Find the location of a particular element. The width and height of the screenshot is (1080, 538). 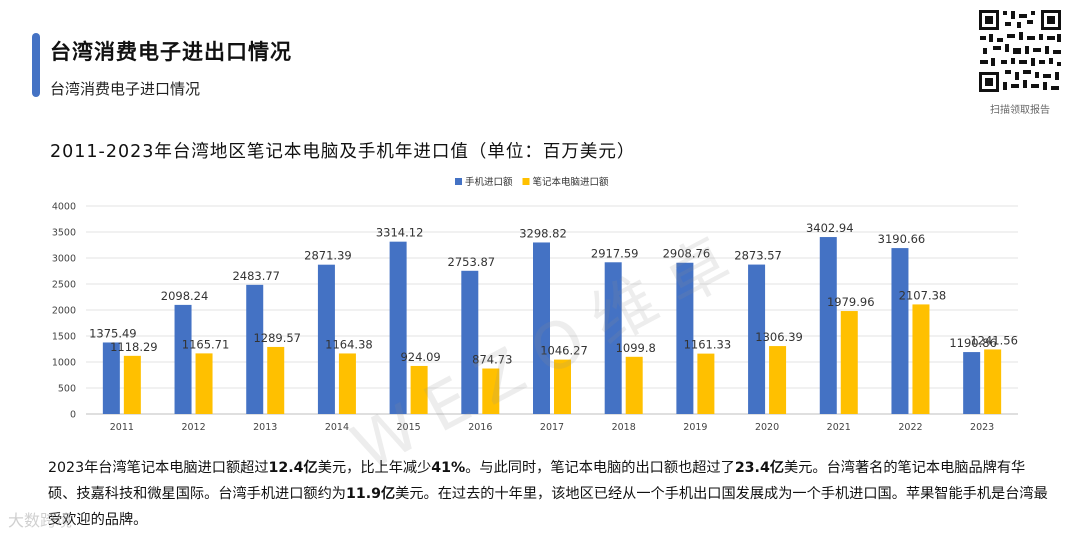

y-tick-label: 500 is located at coordinates (67, 389).